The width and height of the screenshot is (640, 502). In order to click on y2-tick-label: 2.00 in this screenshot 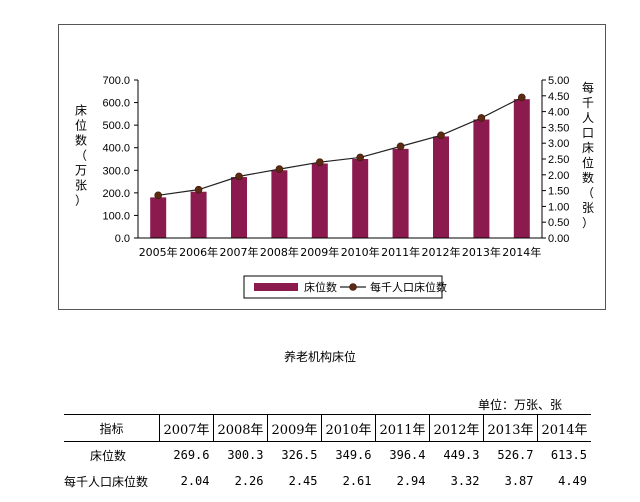, I will do `click(558, 176)`.